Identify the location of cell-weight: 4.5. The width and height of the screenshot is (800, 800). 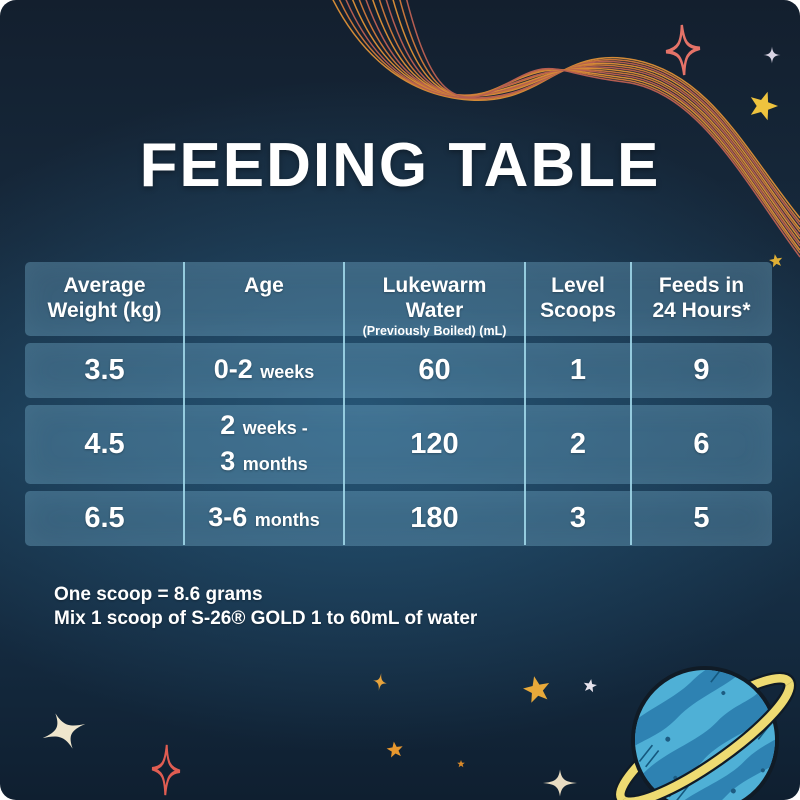
(104, 444).